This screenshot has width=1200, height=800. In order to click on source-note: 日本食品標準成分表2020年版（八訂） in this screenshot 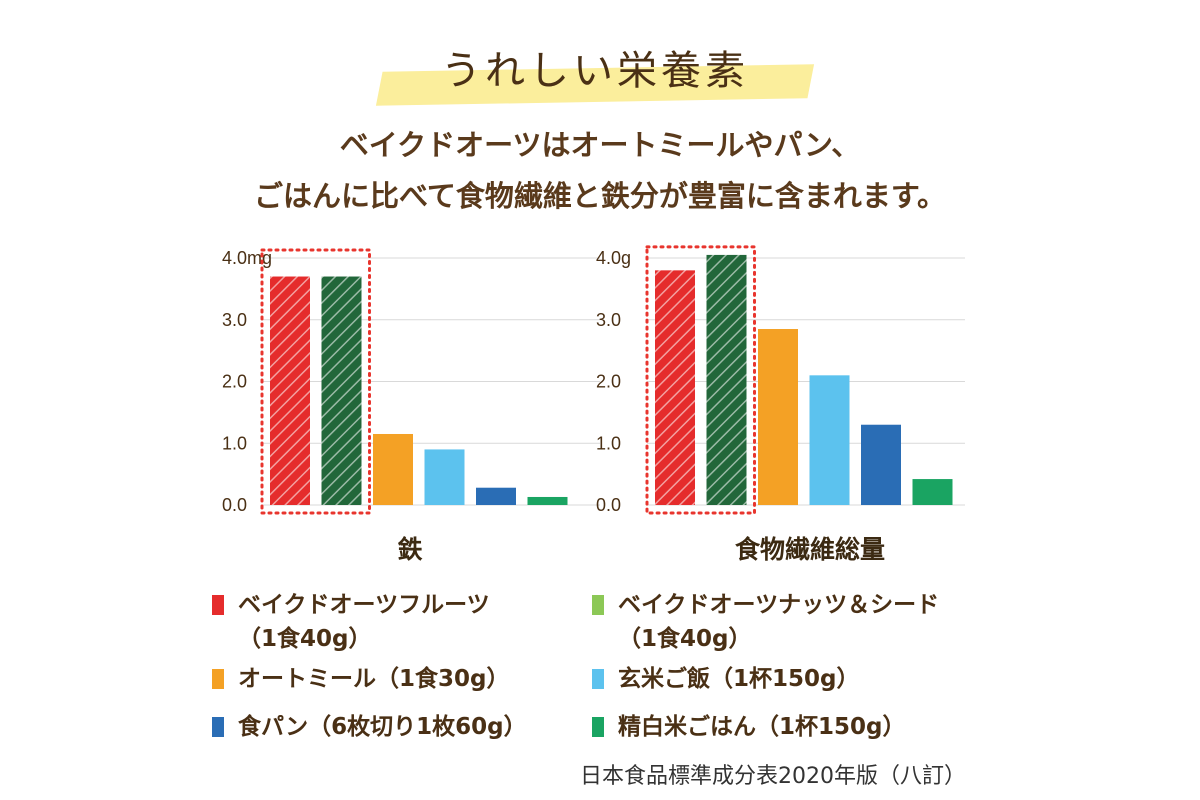, I will do `click(773, 776)`.